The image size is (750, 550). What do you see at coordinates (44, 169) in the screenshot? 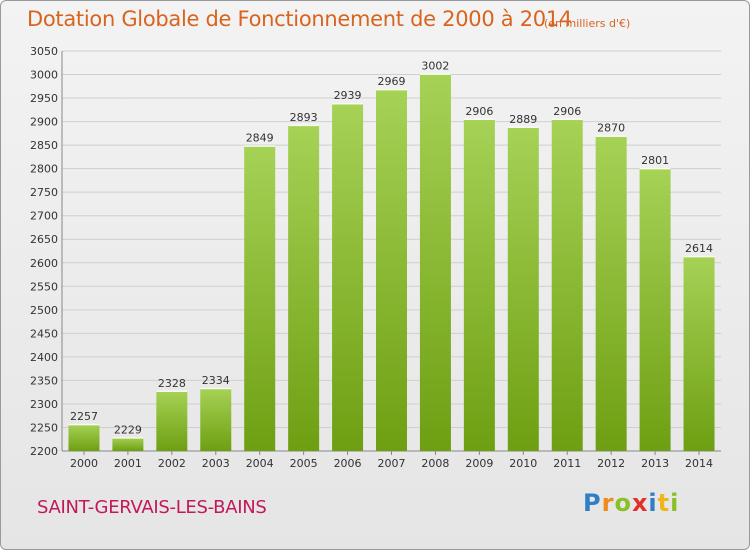
I see `y-tick-label: 2800` at bounding box center [44, 169].